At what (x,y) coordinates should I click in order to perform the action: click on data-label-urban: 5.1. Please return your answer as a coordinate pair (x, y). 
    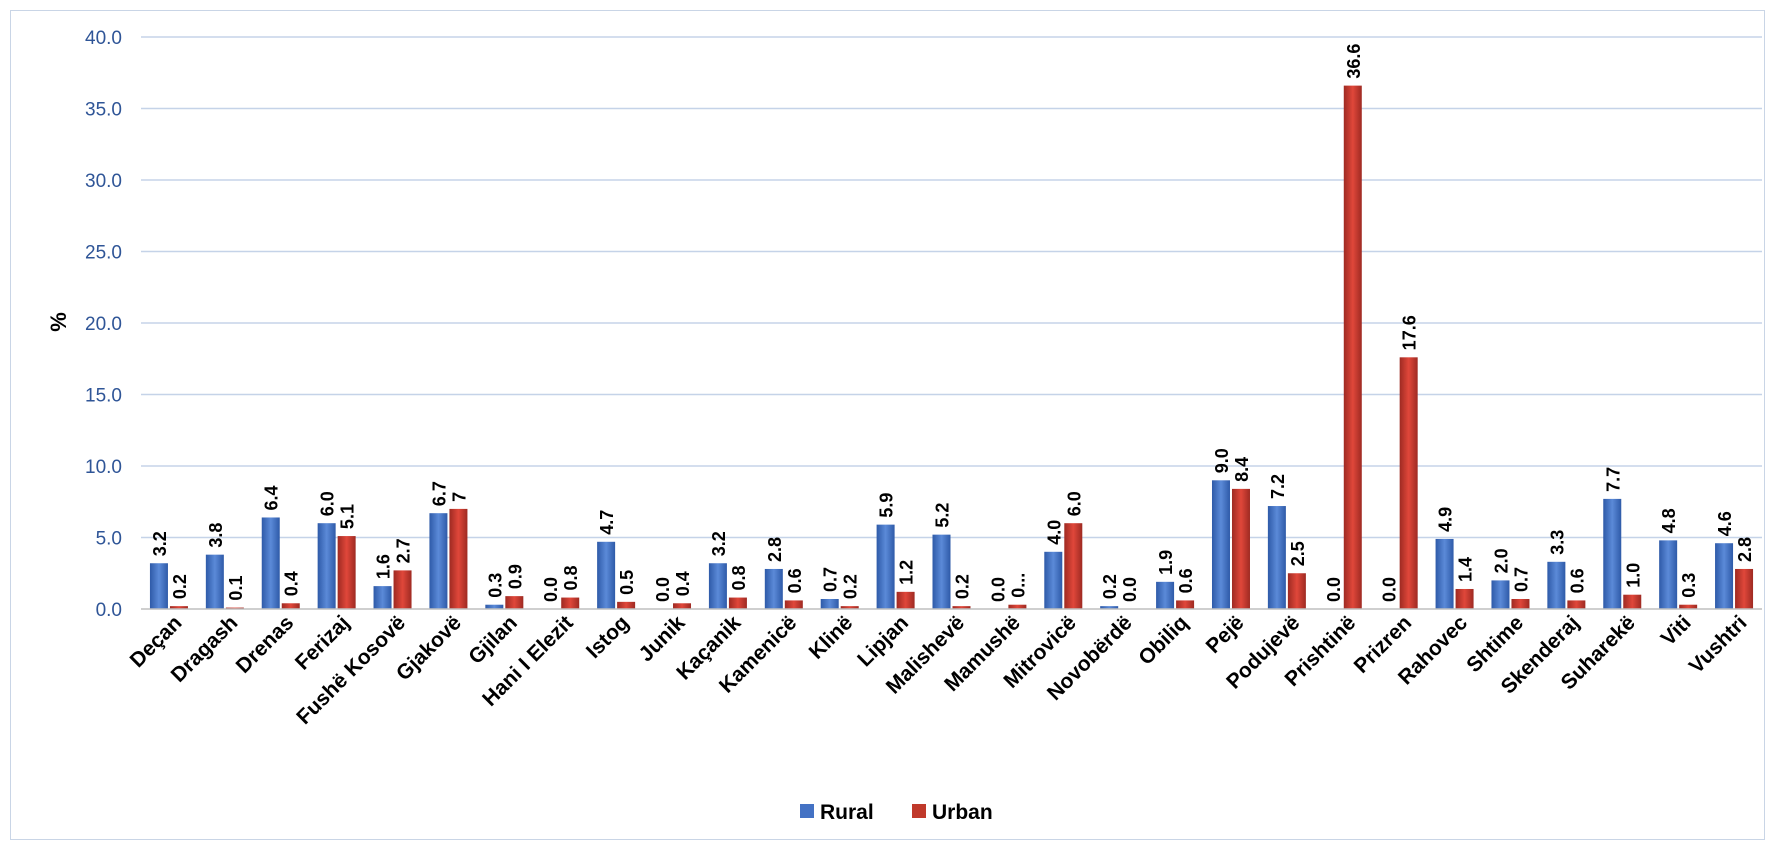
    Looking at the image, I should click on (348, 516).